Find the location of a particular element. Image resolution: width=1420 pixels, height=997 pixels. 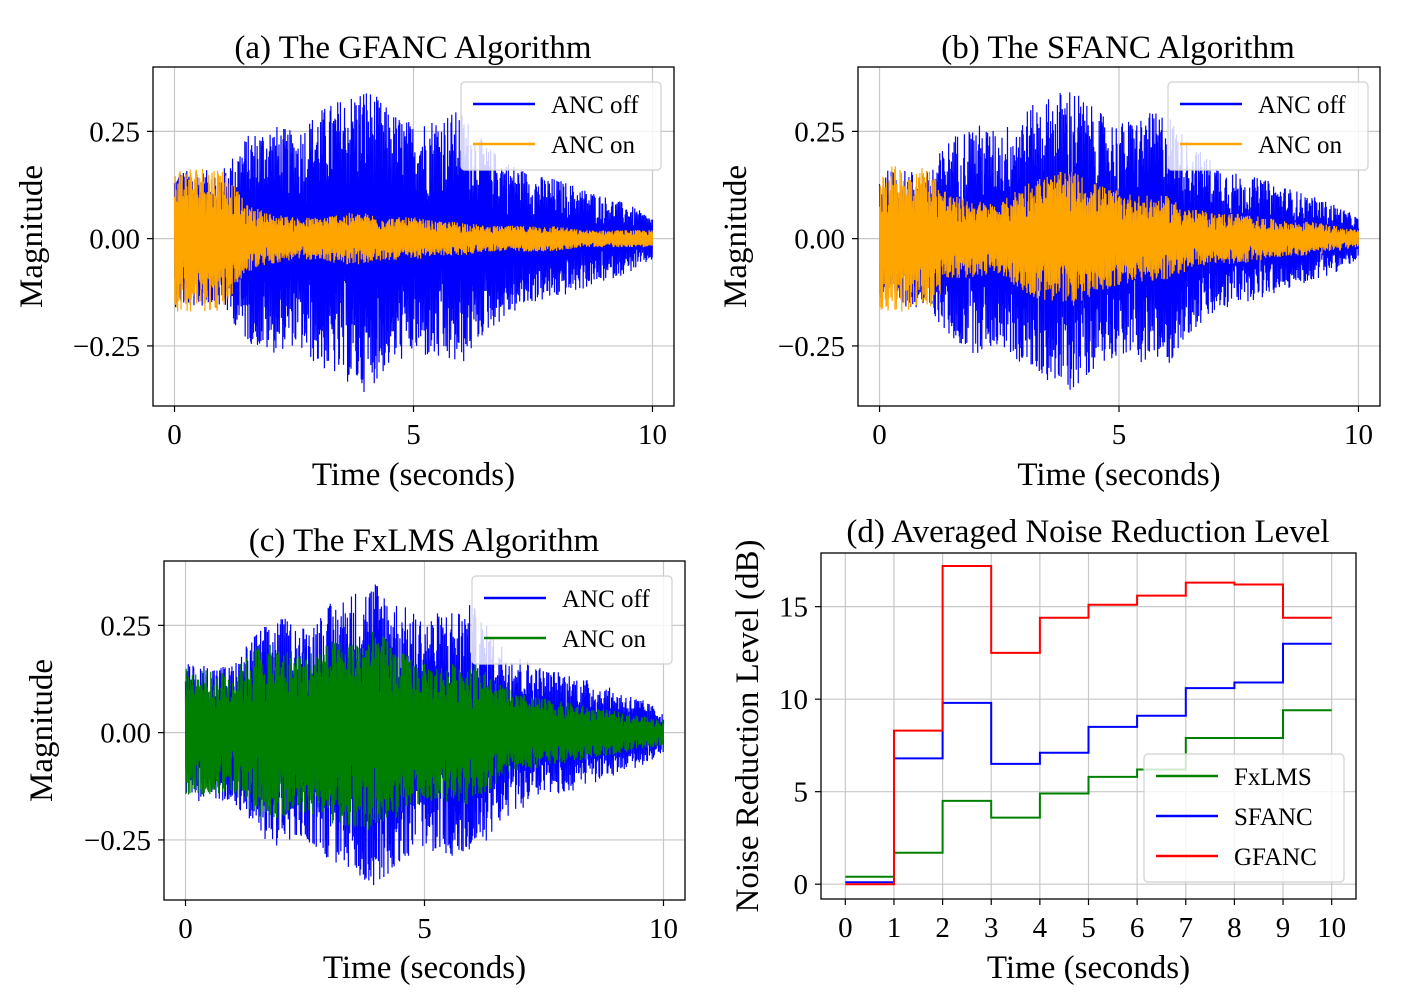

chart-title: (d) Averaged Noise Reduction Level is located at coordinates (1087, 532).